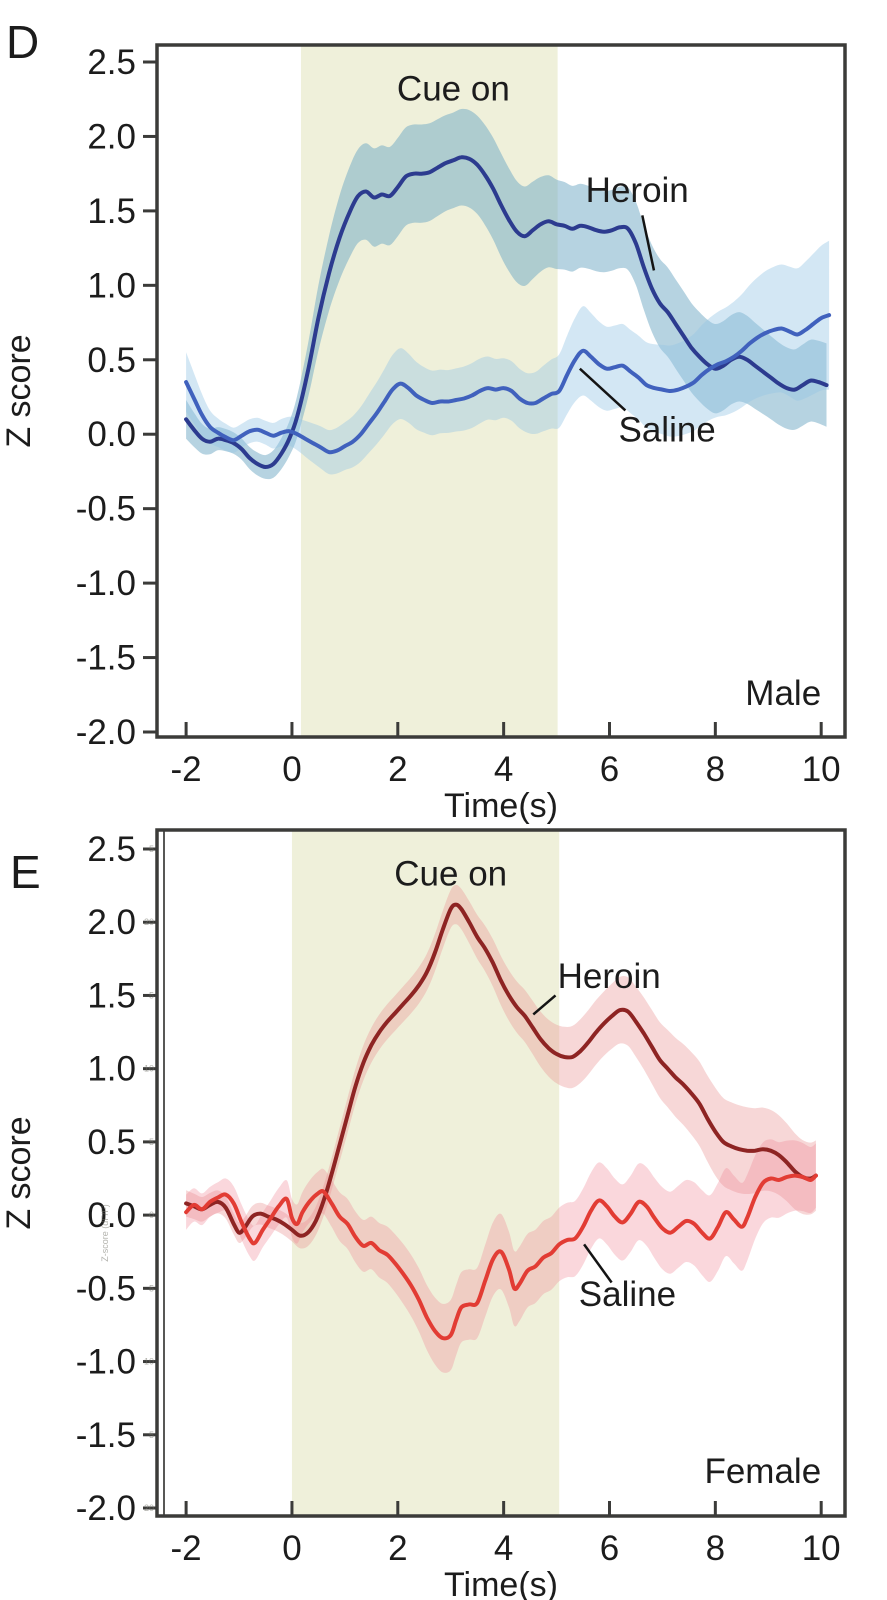 This screenshot has width=887, height=1600. I want to click on saline-band-female, so click(501, 1256).